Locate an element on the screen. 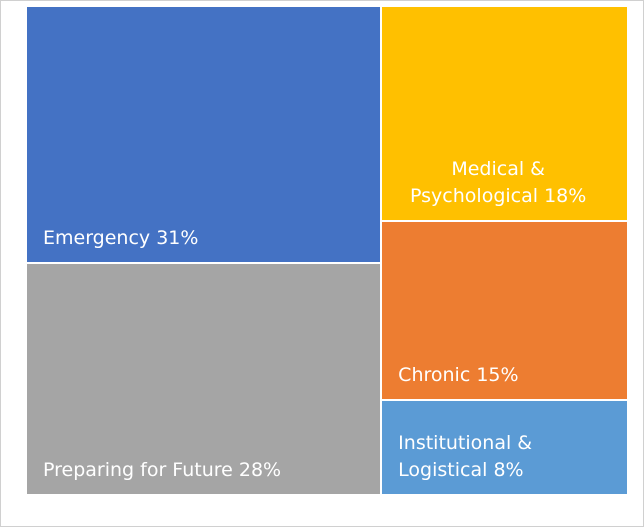  tile-label: Emergency 31% is located at coordinates (193, 238).